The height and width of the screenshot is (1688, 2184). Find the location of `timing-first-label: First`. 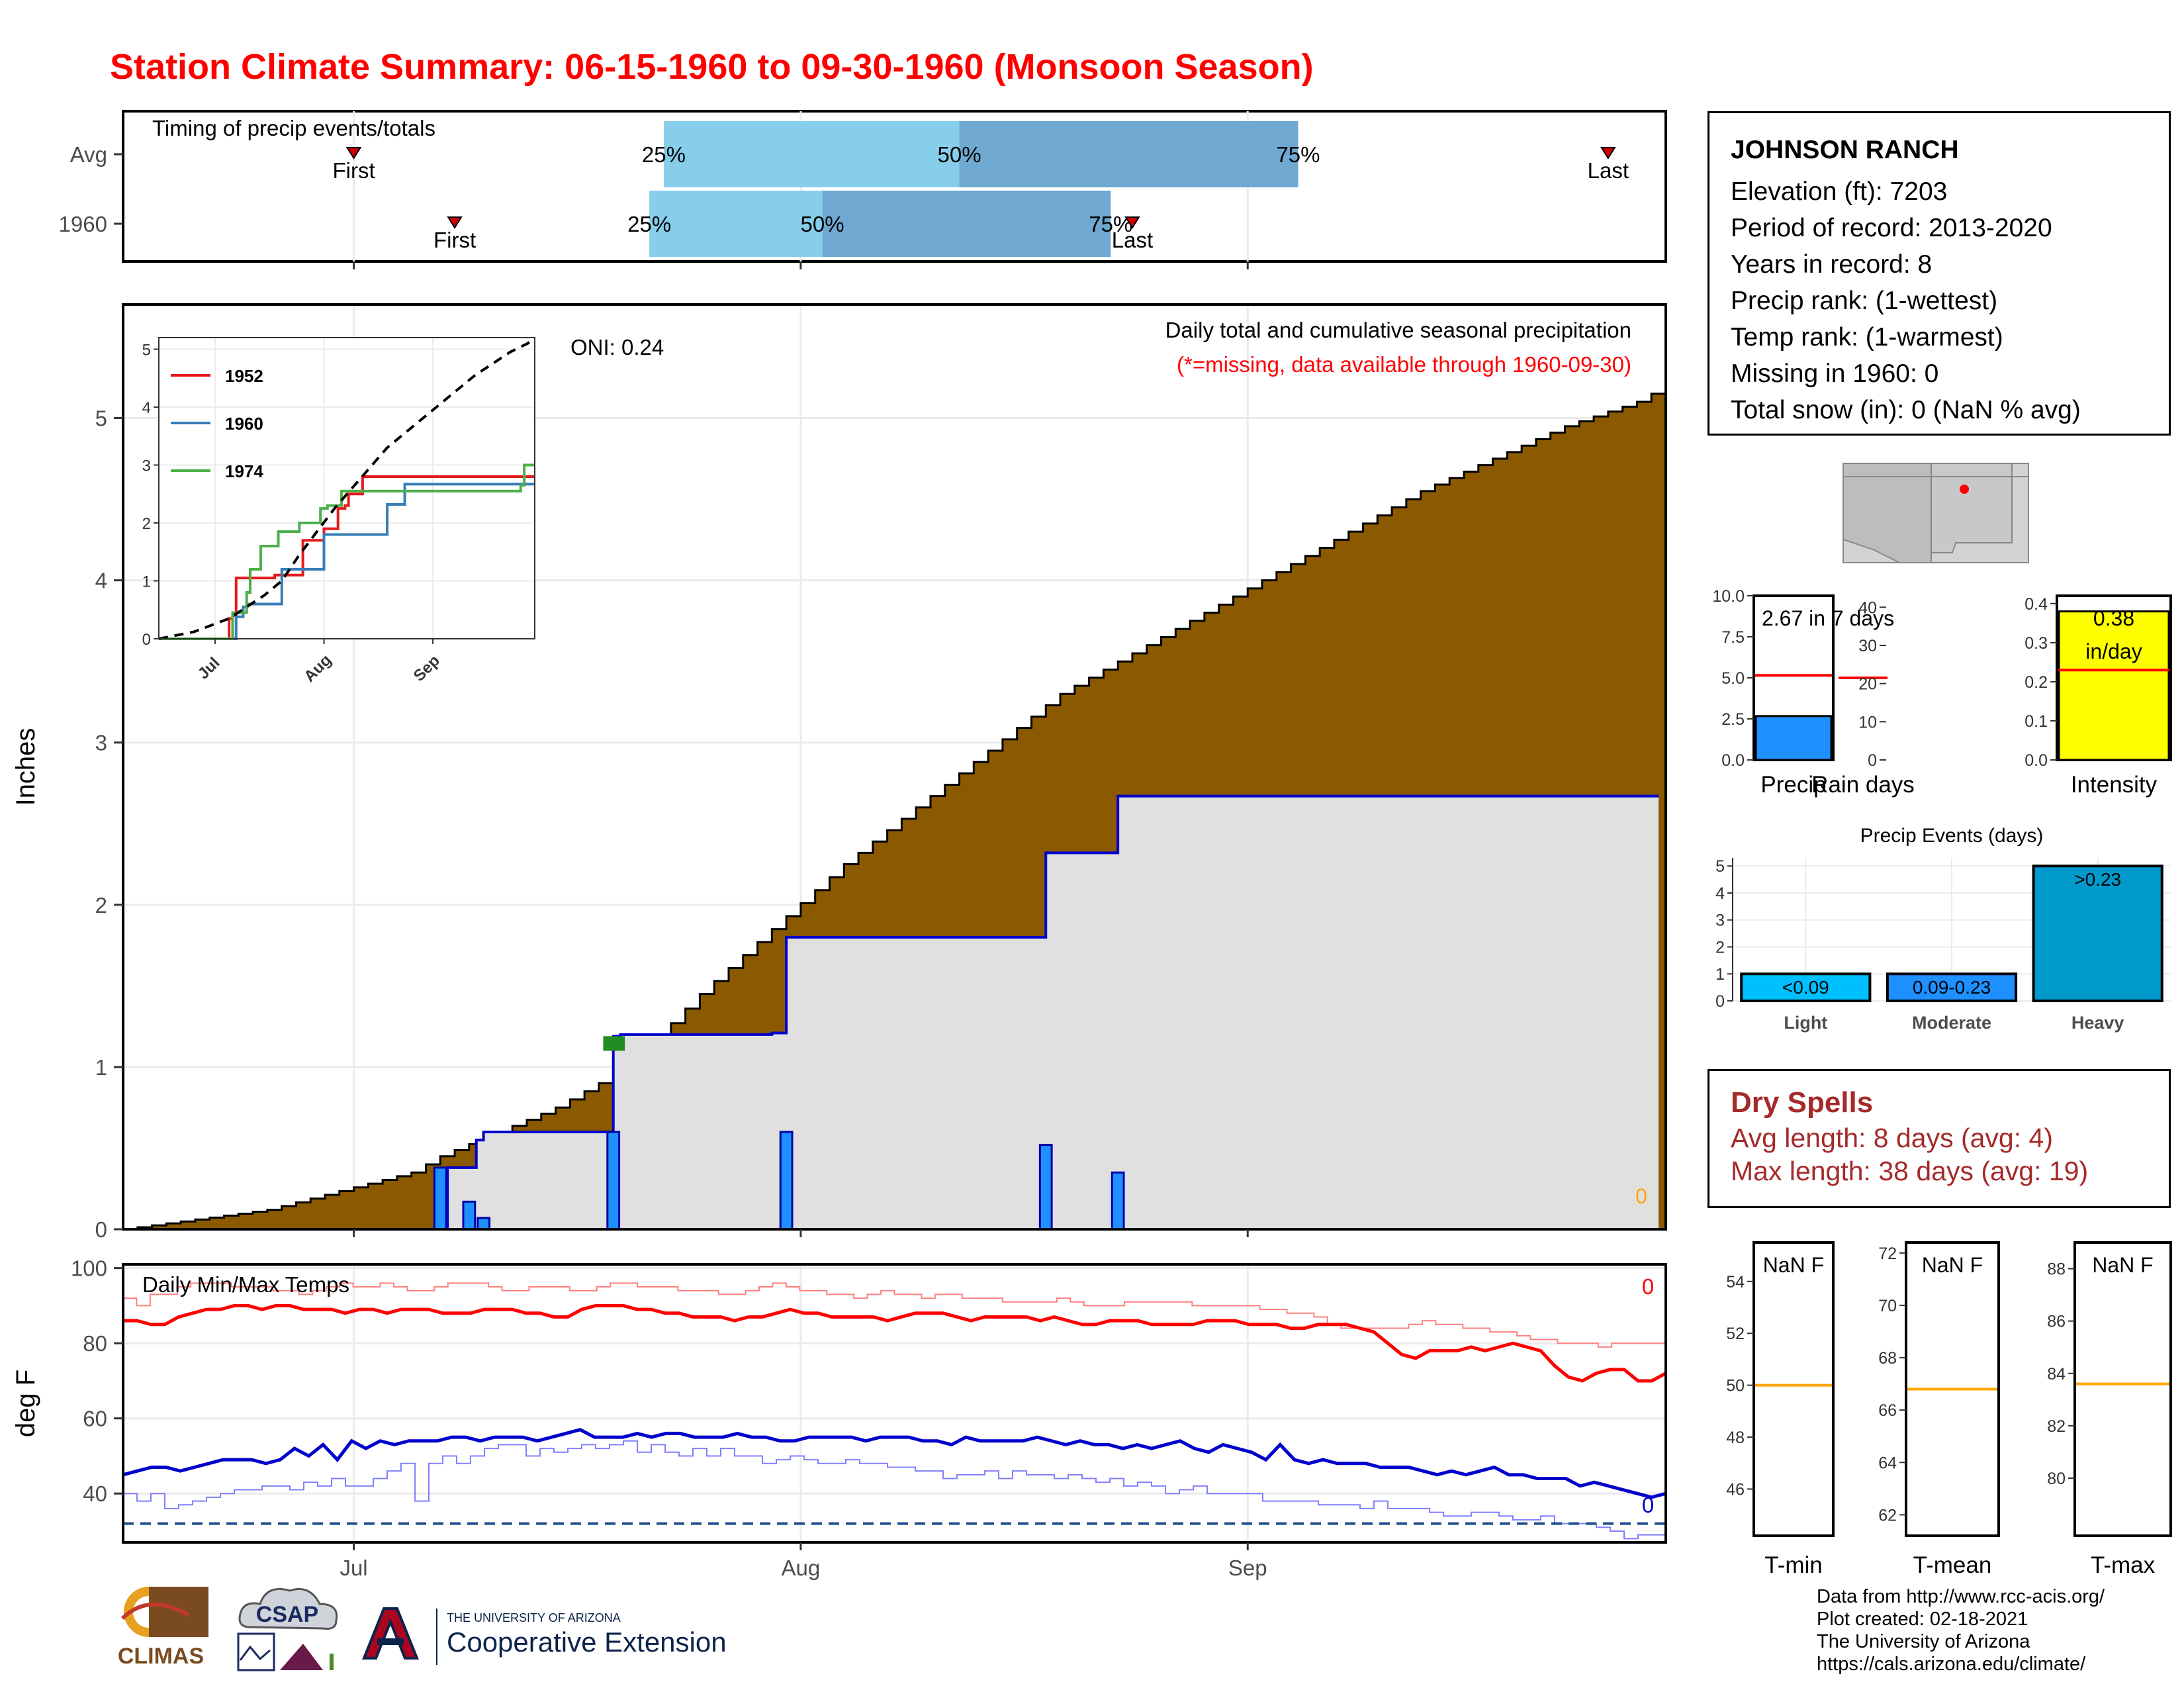

timing-first-label: First is located at coordinates (454, 240).